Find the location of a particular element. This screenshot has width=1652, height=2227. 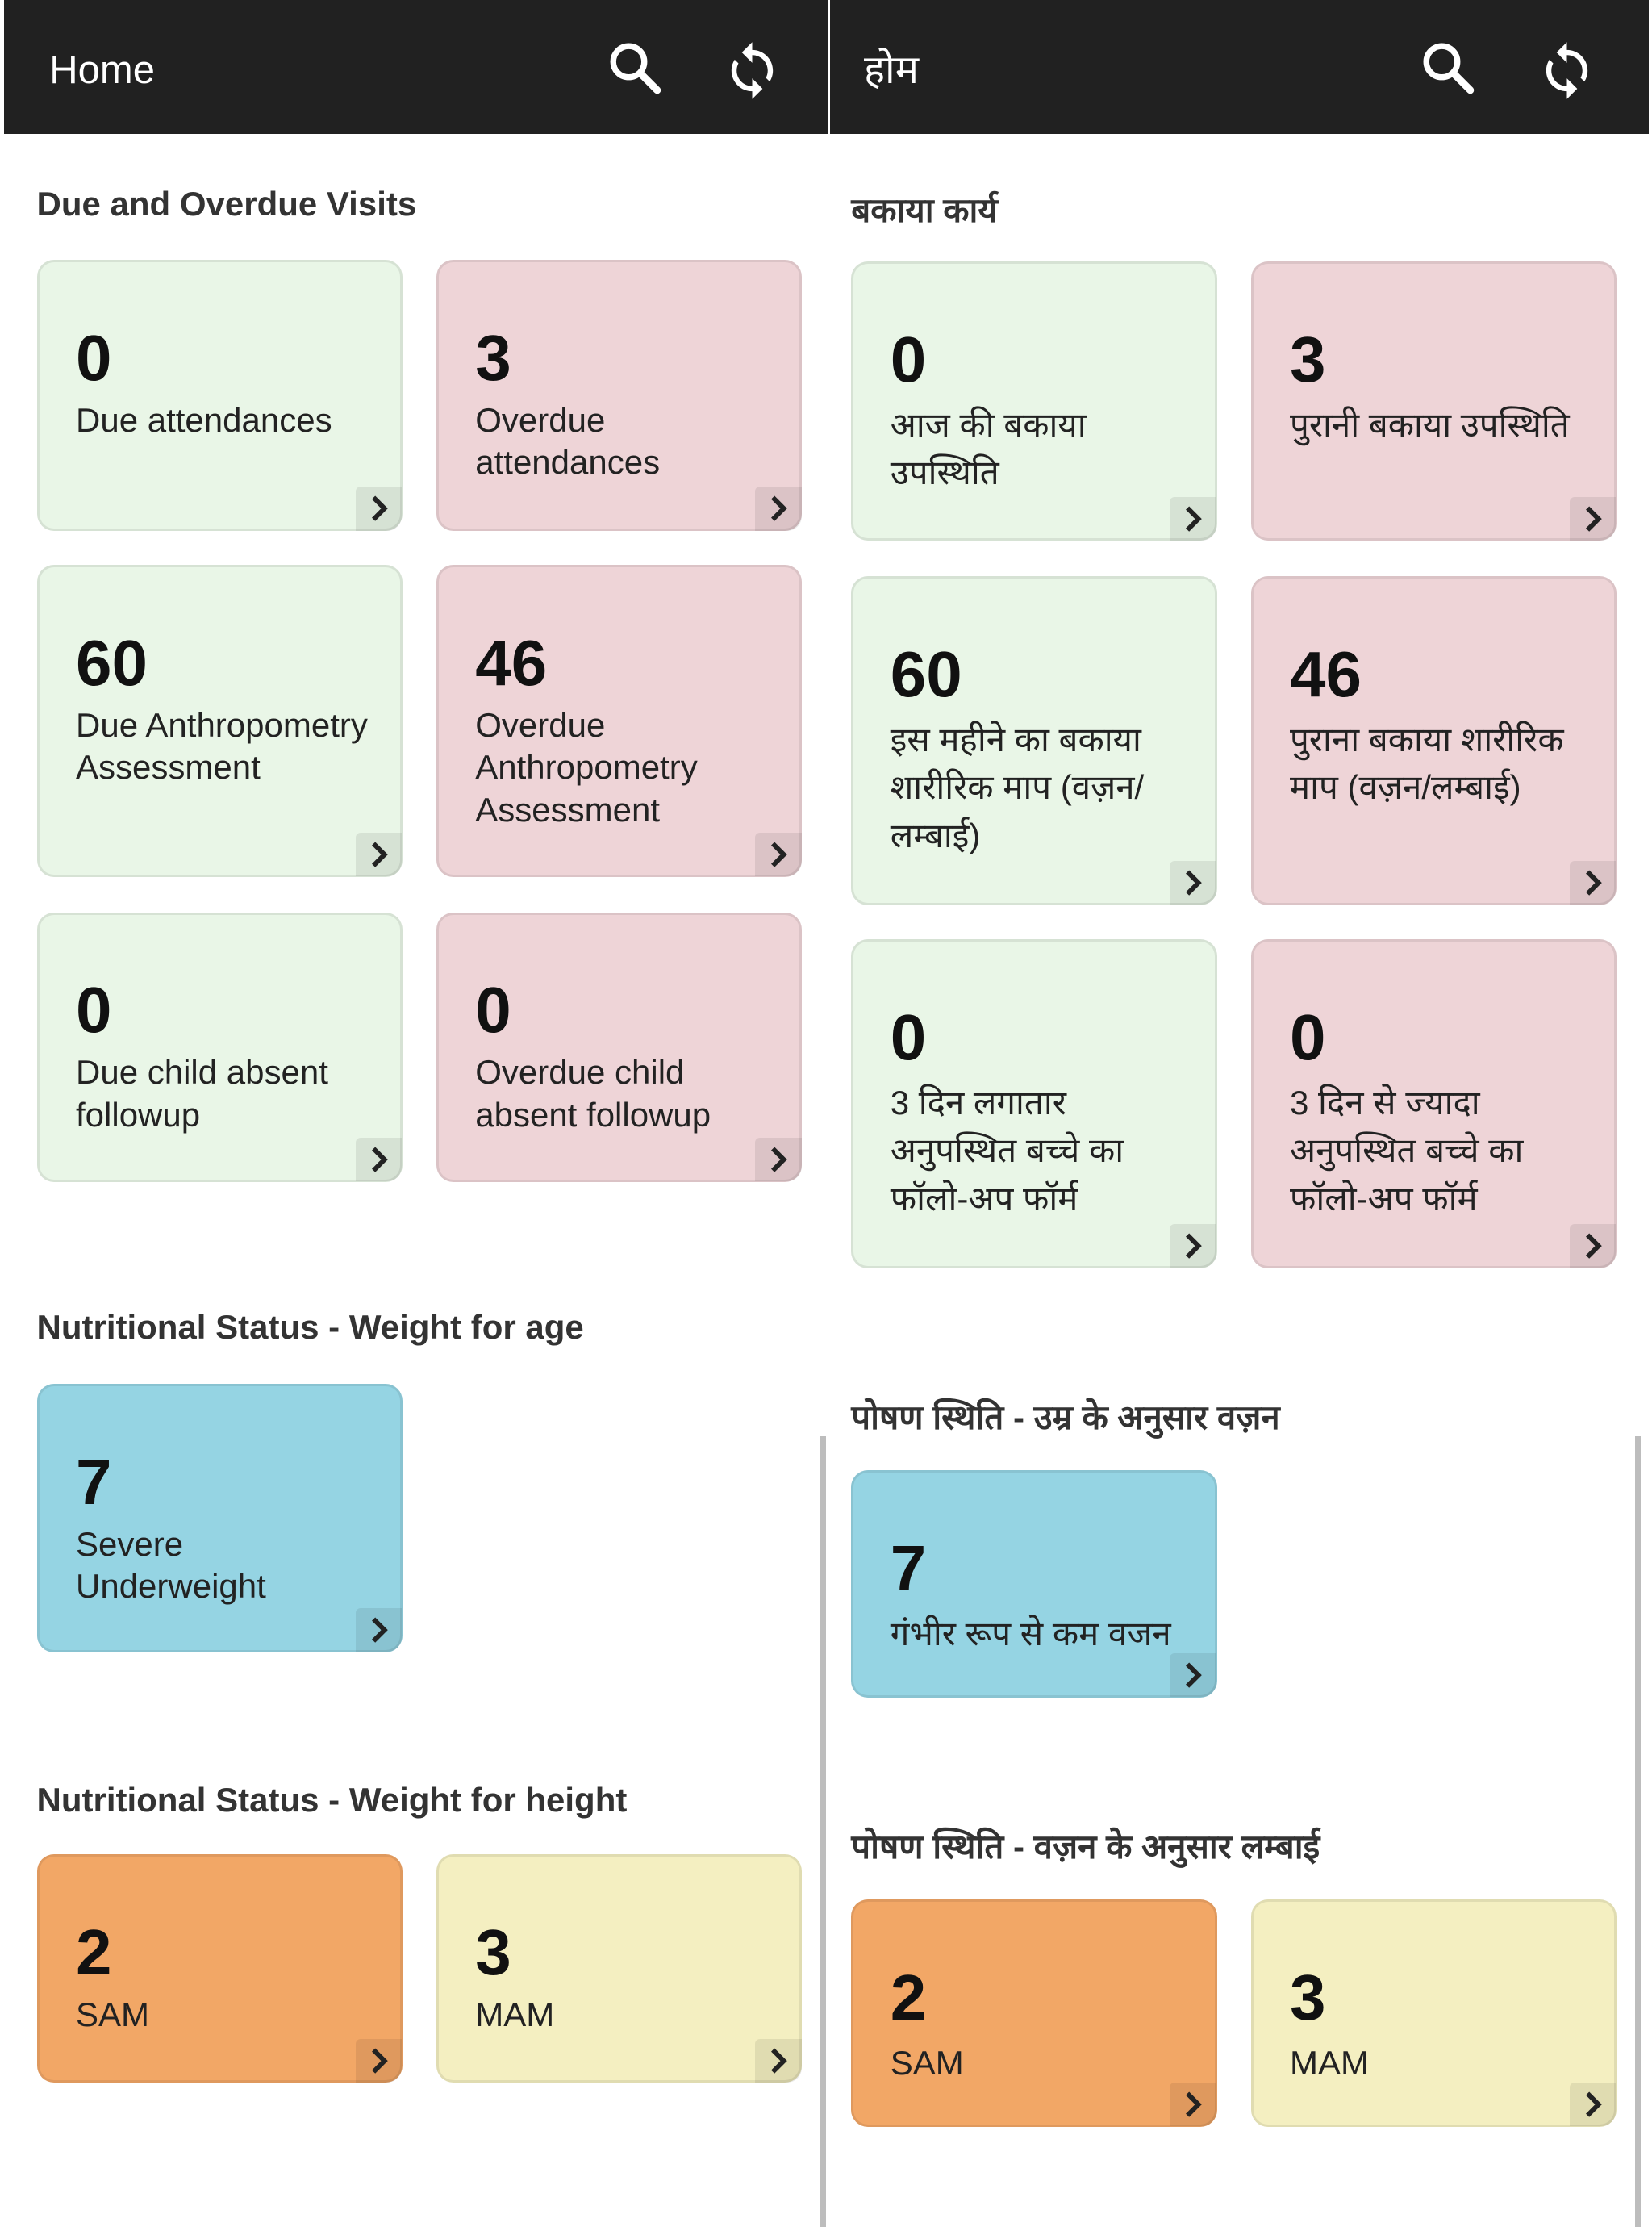

summary-card: 0 Overdue child absent followup is located at coordinates (619, 1047).